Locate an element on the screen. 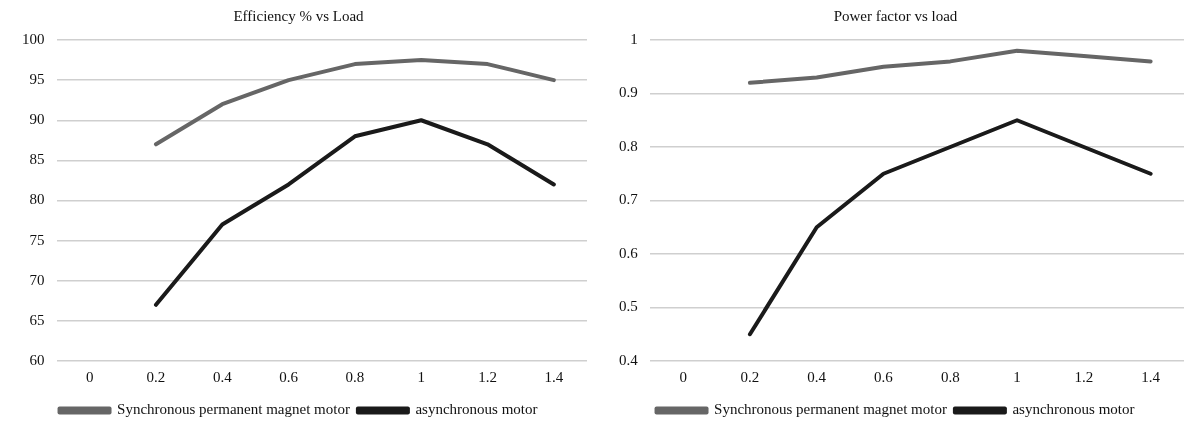 The height and width of the screenshot is (428, 1195). y-tick-label: 0.7 is located at coordinates (629, 199).